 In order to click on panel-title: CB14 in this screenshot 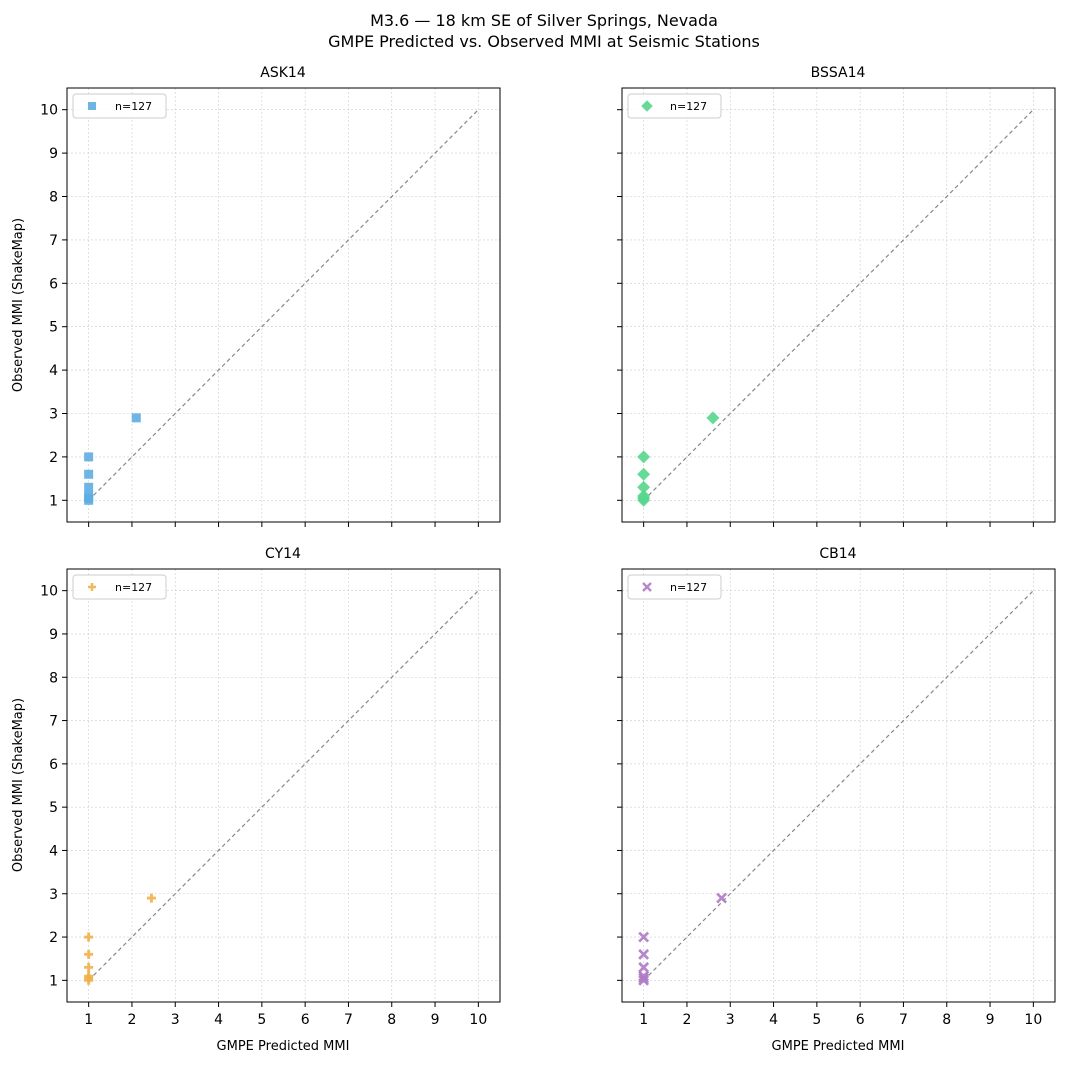, I will do `click(837, 554)`.